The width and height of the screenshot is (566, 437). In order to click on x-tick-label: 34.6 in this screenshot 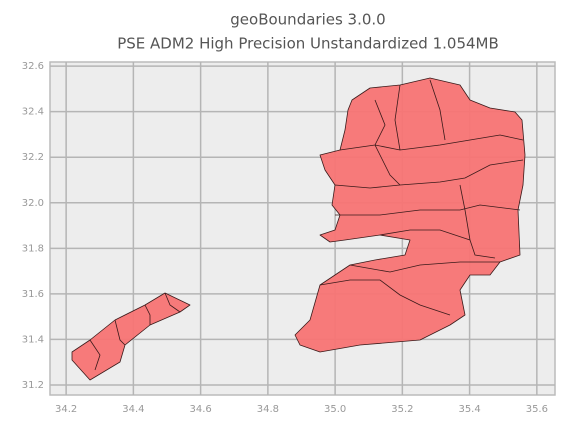, I will do `click(200, 409)`.